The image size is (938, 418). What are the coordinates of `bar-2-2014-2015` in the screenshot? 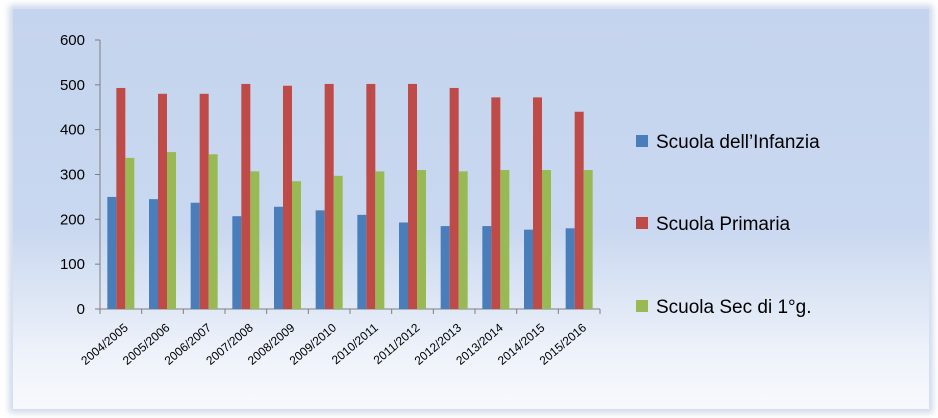 It's located at (537, 203).